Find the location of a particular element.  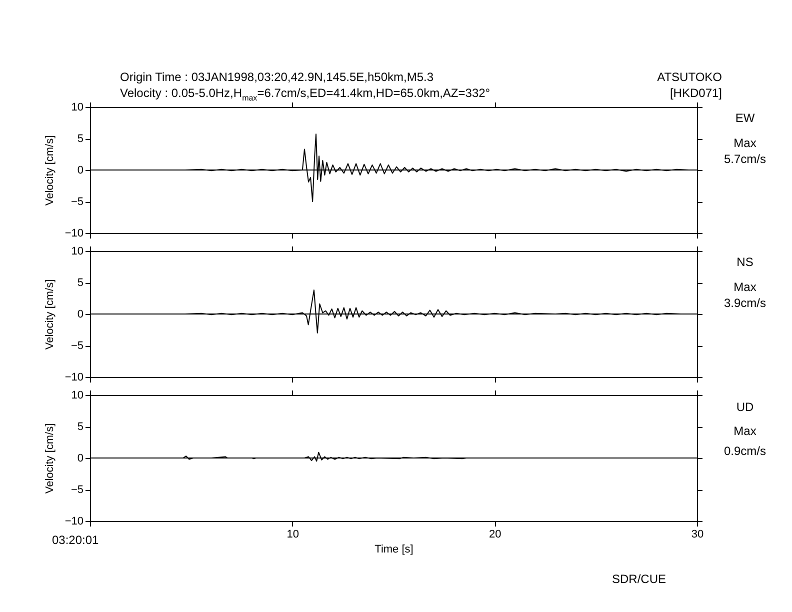

text: 3.9cm/s is located at coordinates (745, 303).